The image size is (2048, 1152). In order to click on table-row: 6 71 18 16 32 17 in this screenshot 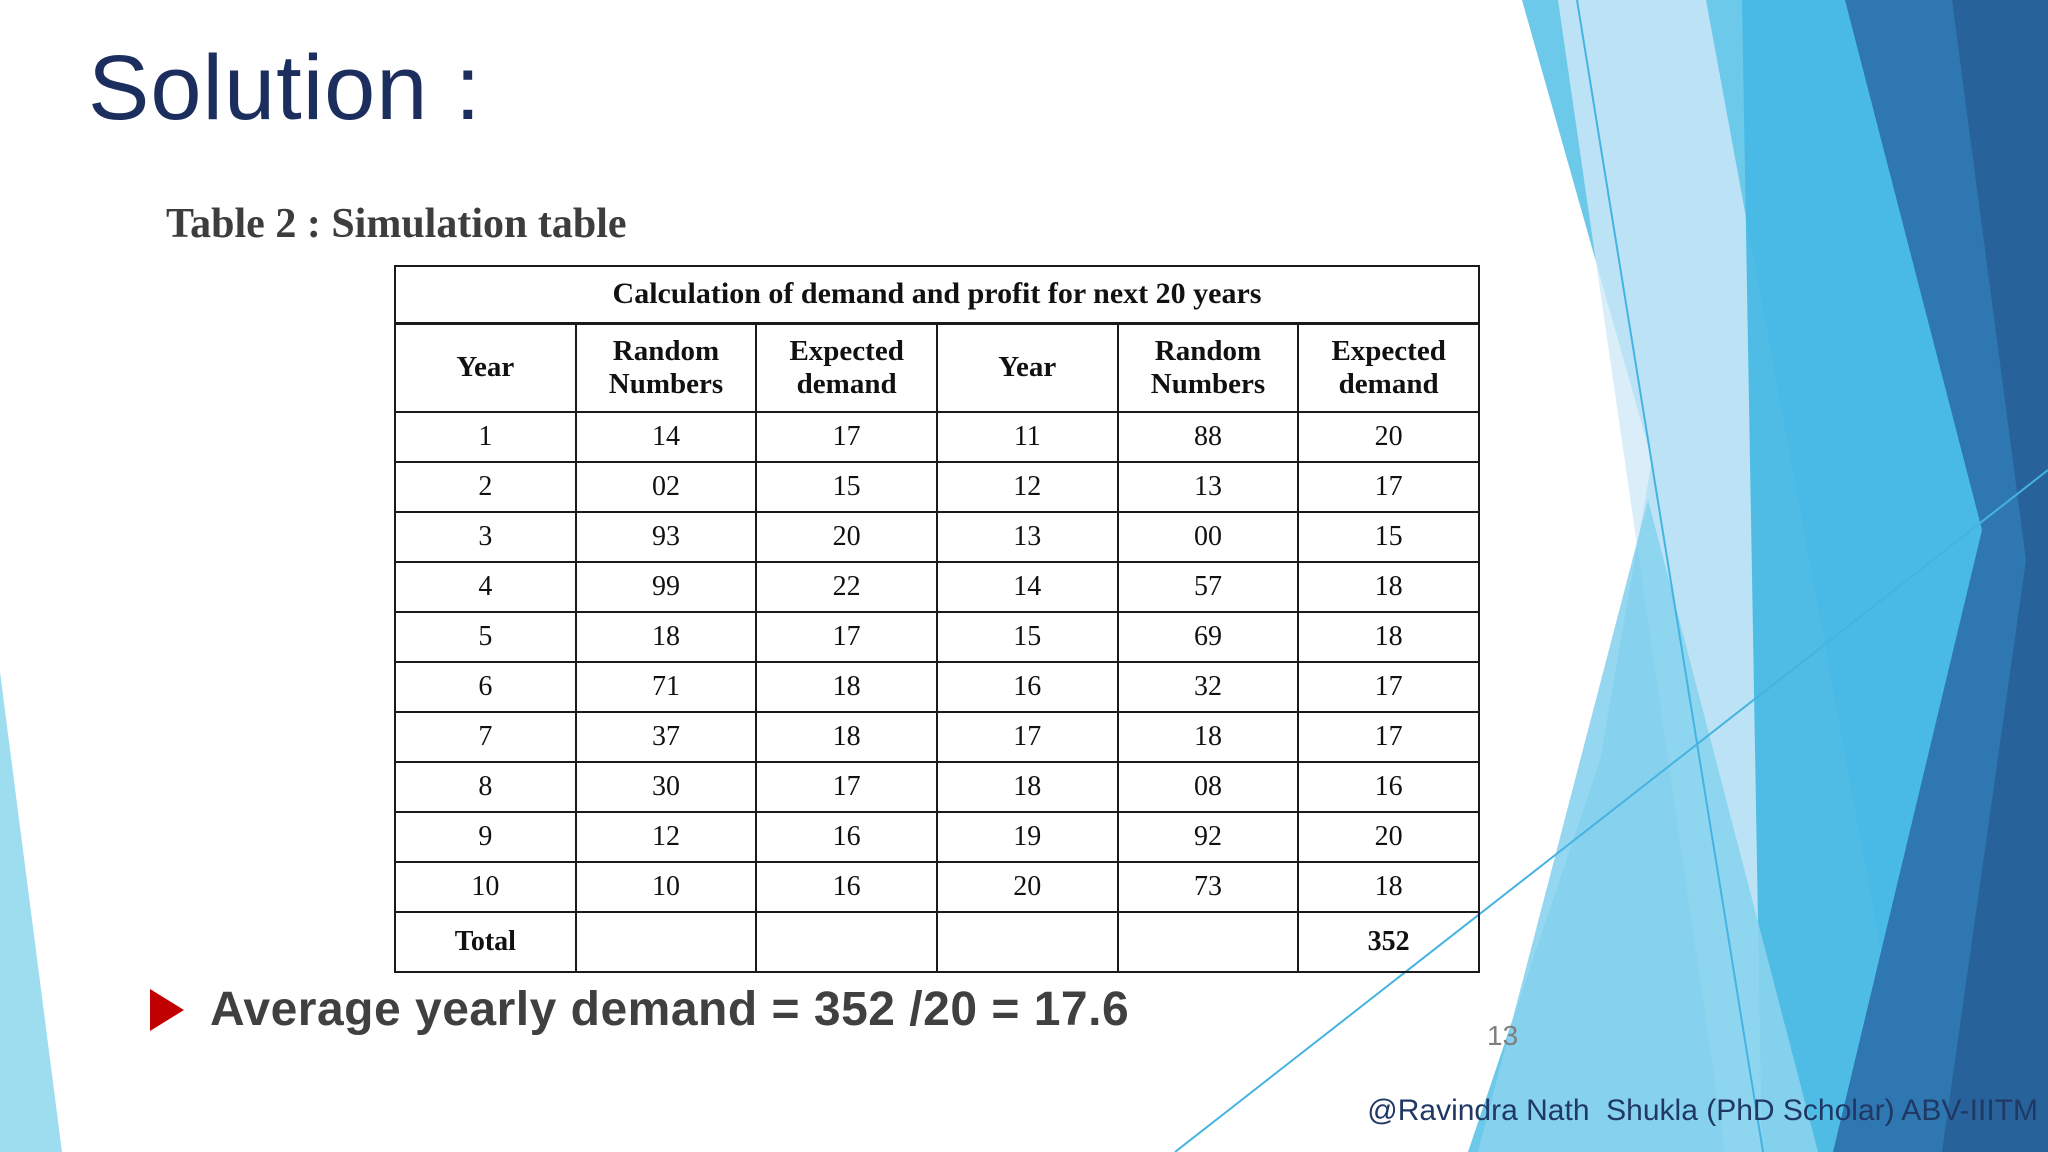, I will do `click(937, 687)`.